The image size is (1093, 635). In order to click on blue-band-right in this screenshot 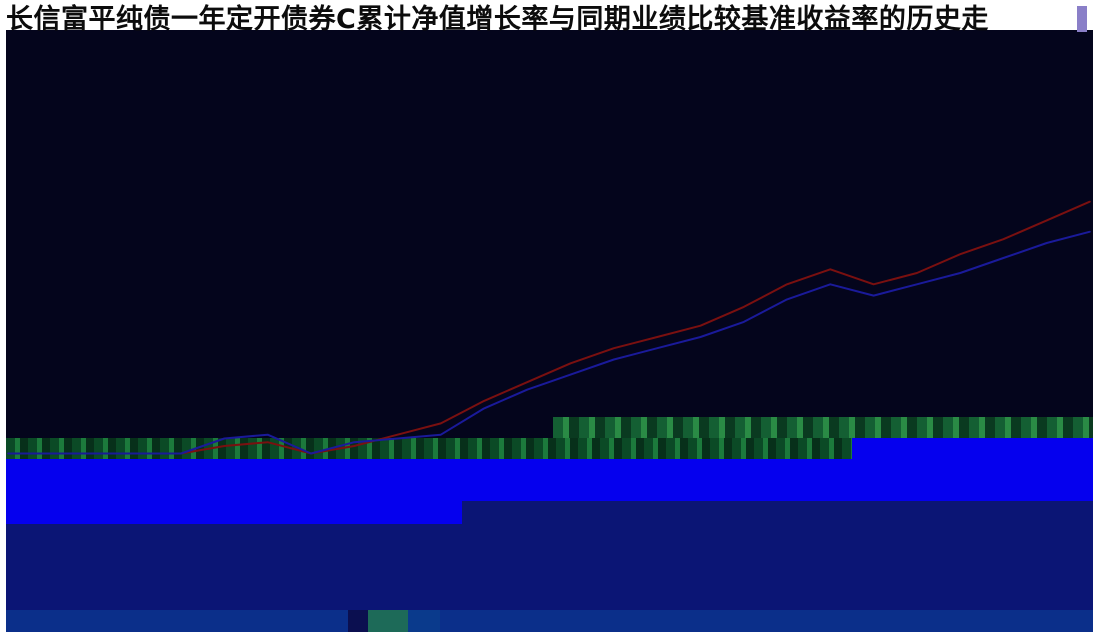, I will do `click(972, 469)`.